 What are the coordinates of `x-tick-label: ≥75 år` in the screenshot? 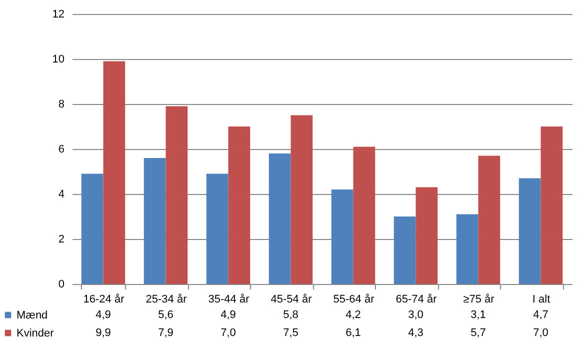 It's located at (479, 300).